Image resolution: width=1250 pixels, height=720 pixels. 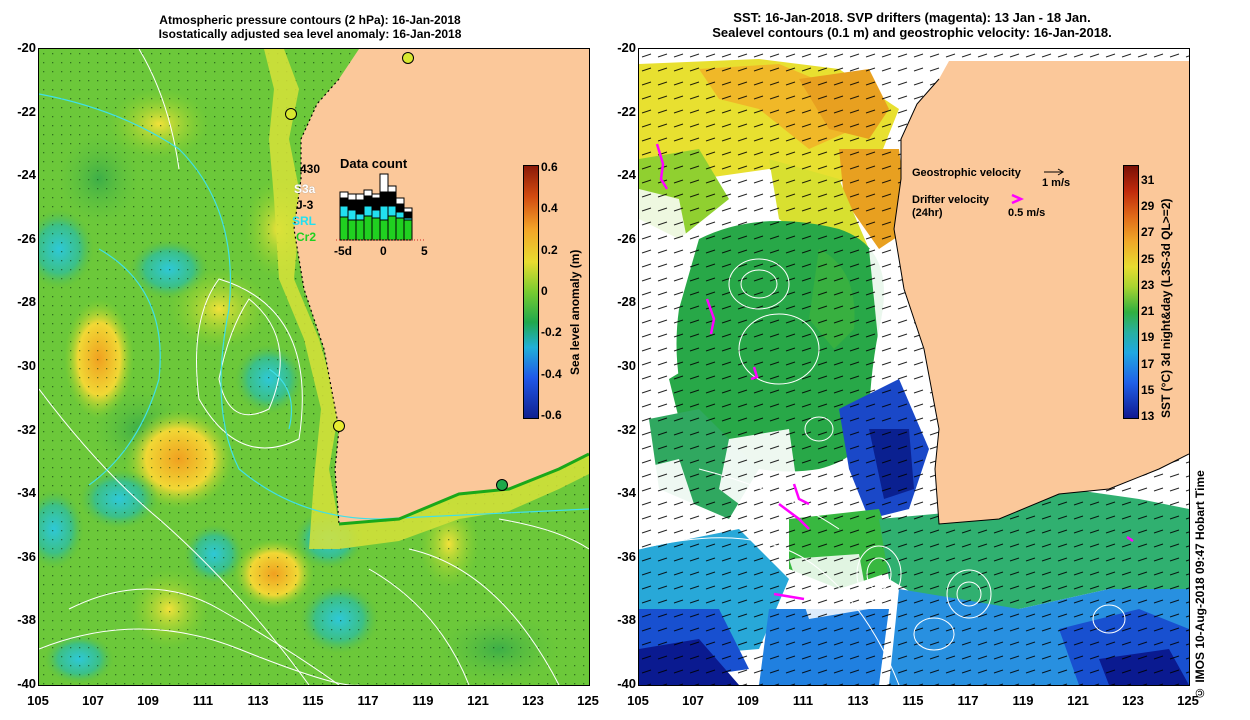 What do you see at coordinates (549, 249) in the screenshot?
I see `colorbar-tick: 0.2` at bounding box center [549, 249].